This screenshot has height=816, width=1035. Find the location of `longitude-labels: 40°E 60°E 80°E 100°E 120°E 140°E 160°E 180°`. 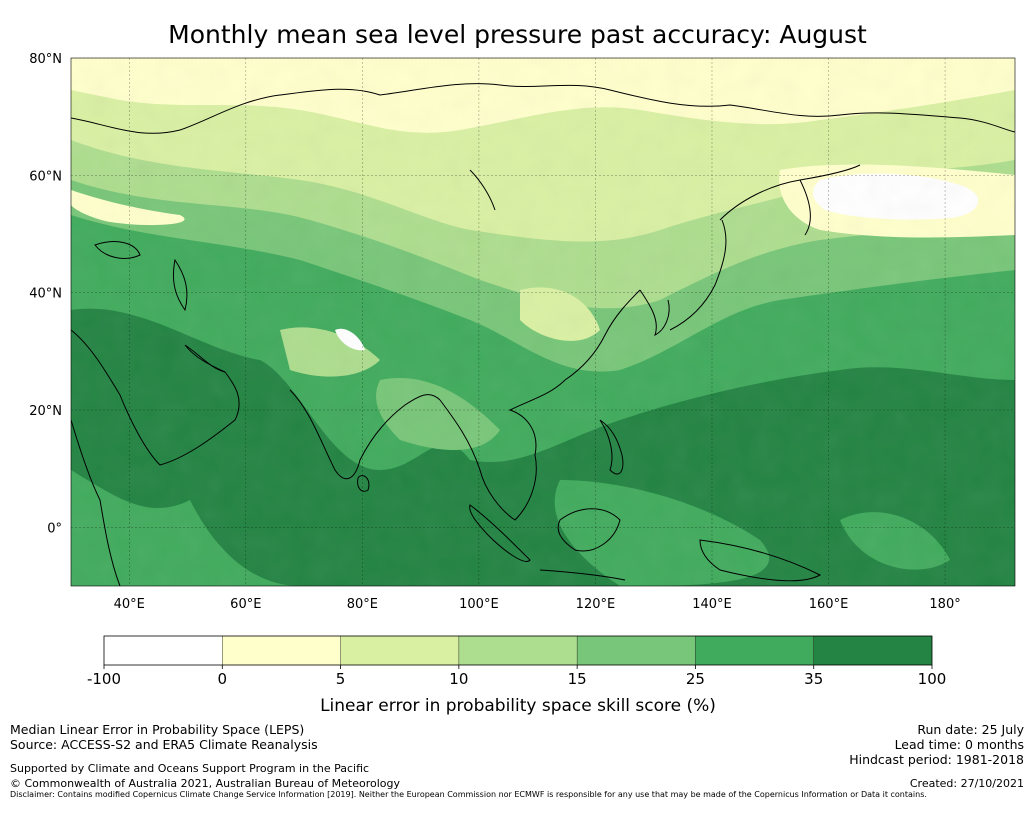

longitude-labels: 40°E 60°E 80°E 100°E 120°E 140°E 160°E 180° is located at coordinates (537, 604).